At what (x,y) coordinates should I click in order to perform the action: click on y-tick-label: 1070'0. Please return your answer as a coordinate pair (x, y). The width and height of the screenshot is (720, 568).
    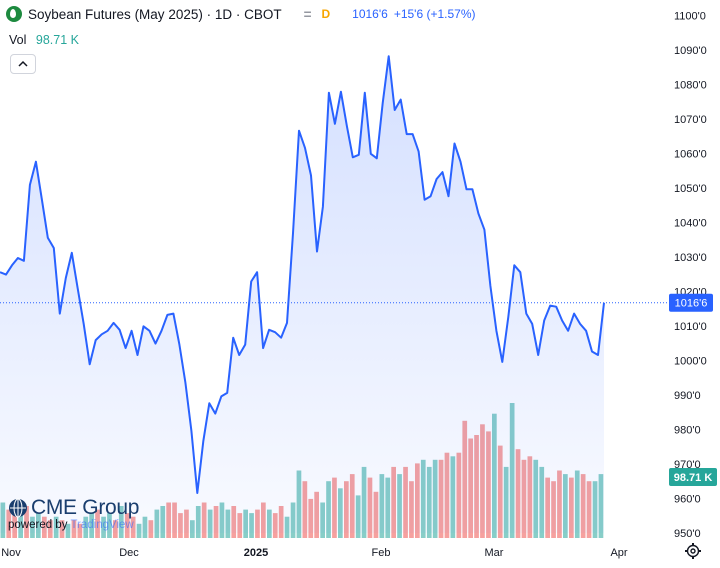
    Looking at the image, I should click on (690, 120).